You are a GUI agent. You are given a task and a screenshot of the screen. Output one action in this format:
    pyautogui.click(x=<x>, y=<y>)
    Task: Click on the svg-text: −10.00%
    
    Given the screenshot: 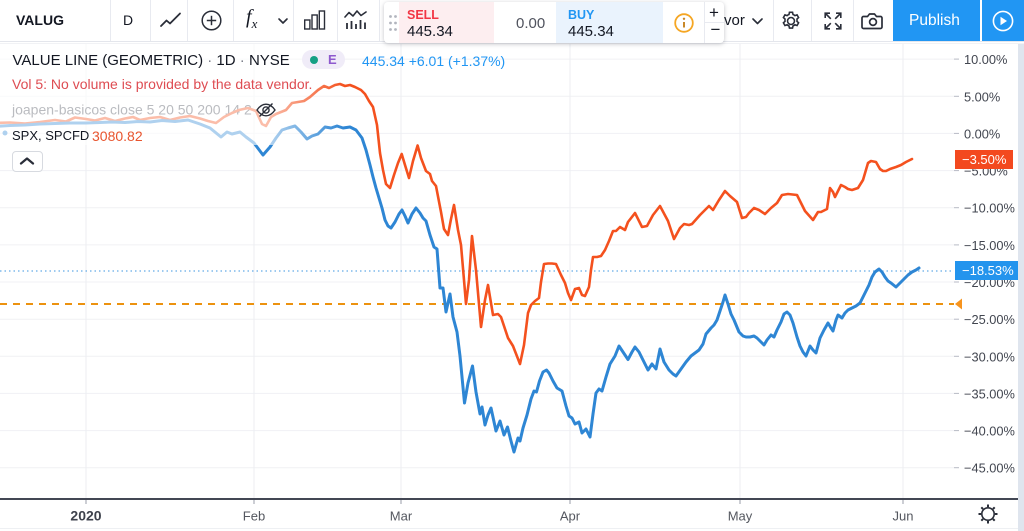 What is the action you would take?
    pyautogui.click(x=989, y=208)
    